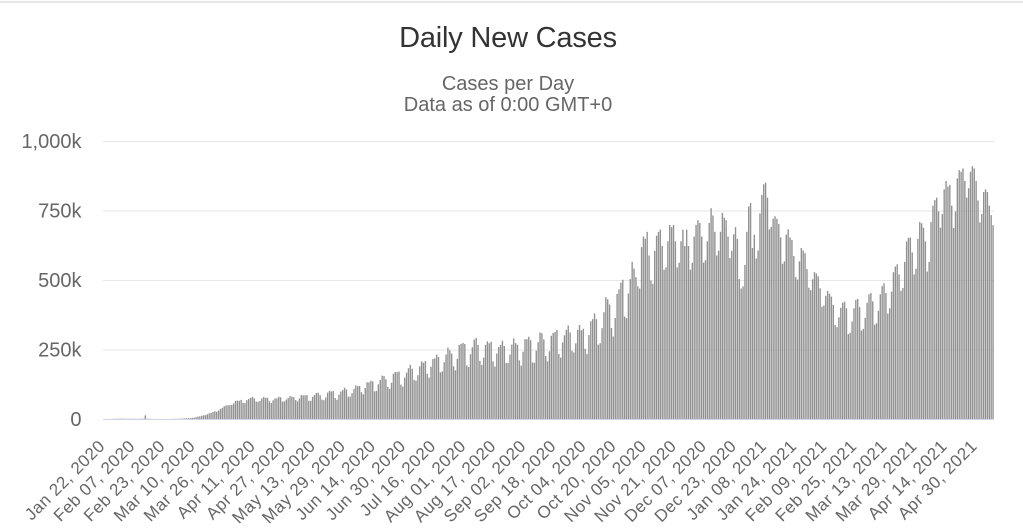 This screenshot has height=528, width=1023. I want to click on svg-text: 500k, so click(60, 281).